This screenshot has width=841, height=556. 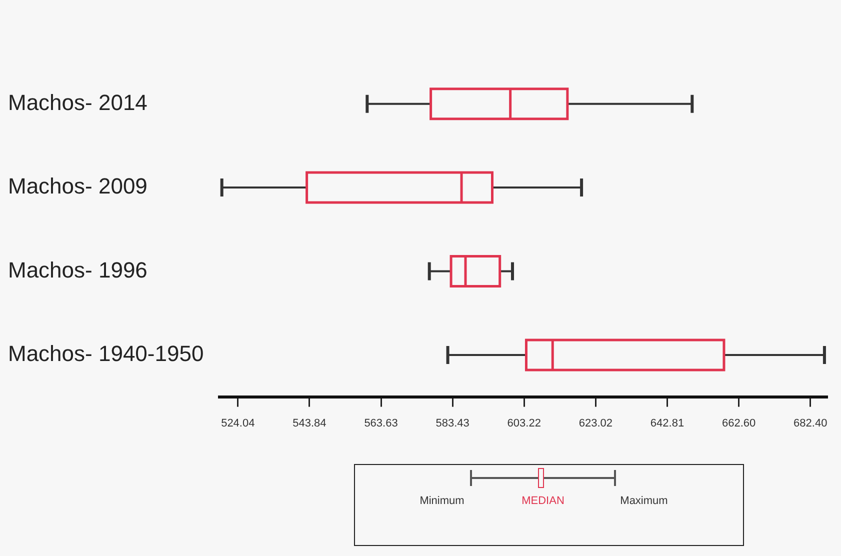 What do you see at coordinates (381, 423) in the screenshot?
I see `x-tick-label: 563.63` at bounding box center [381, 423].